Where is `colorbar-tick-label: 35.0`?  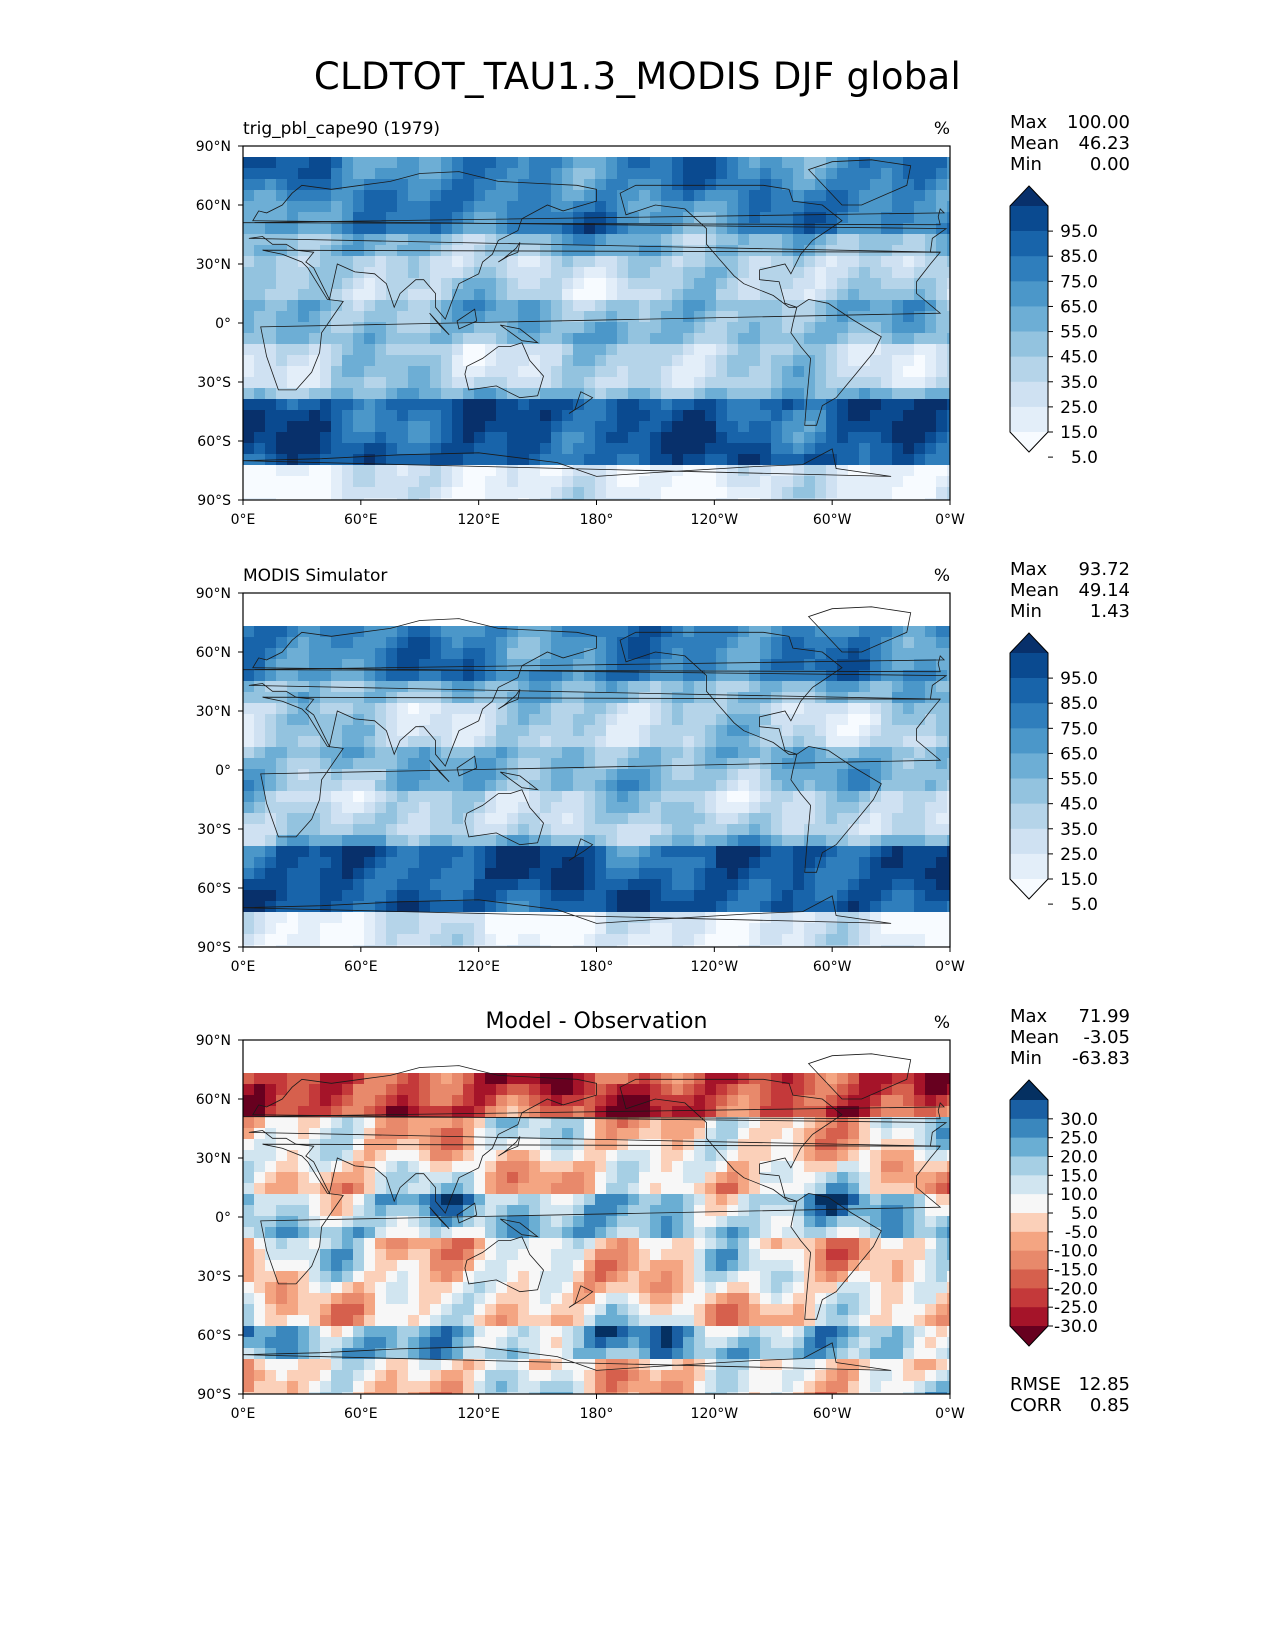 colorbar-tick-label: 35.0 is located at coordinates (1079, 830).